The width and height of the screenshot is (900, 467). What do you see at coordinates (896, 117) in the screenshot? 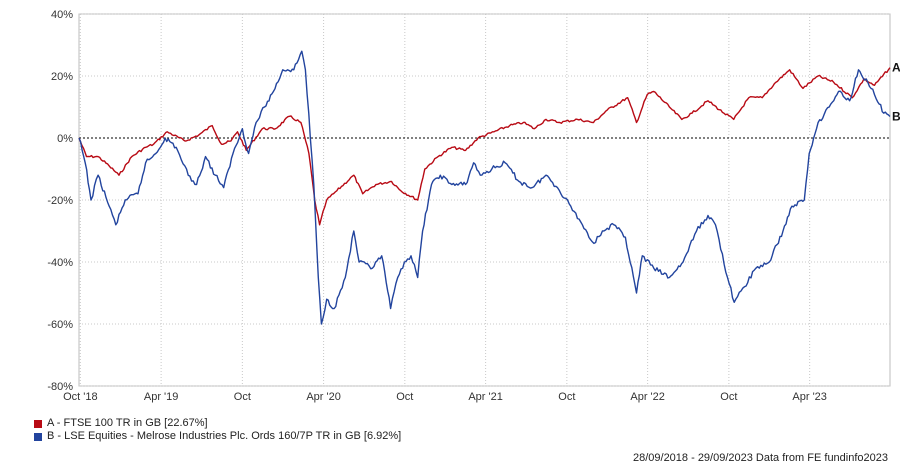
I see `series-b-end-label: B` at bounding box center [896, 117].